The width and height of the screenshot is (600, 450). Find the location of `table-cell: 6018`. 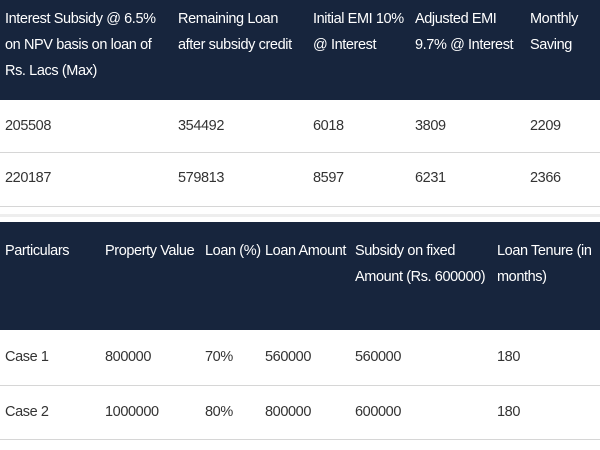

table-cell: 6018 is located at coordinates (328, 126).